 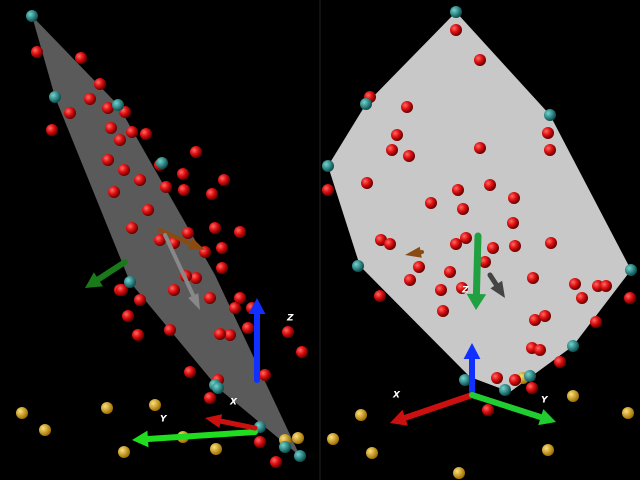 I want to click on right-grey-arrow-head, so click(x=497, y=289).